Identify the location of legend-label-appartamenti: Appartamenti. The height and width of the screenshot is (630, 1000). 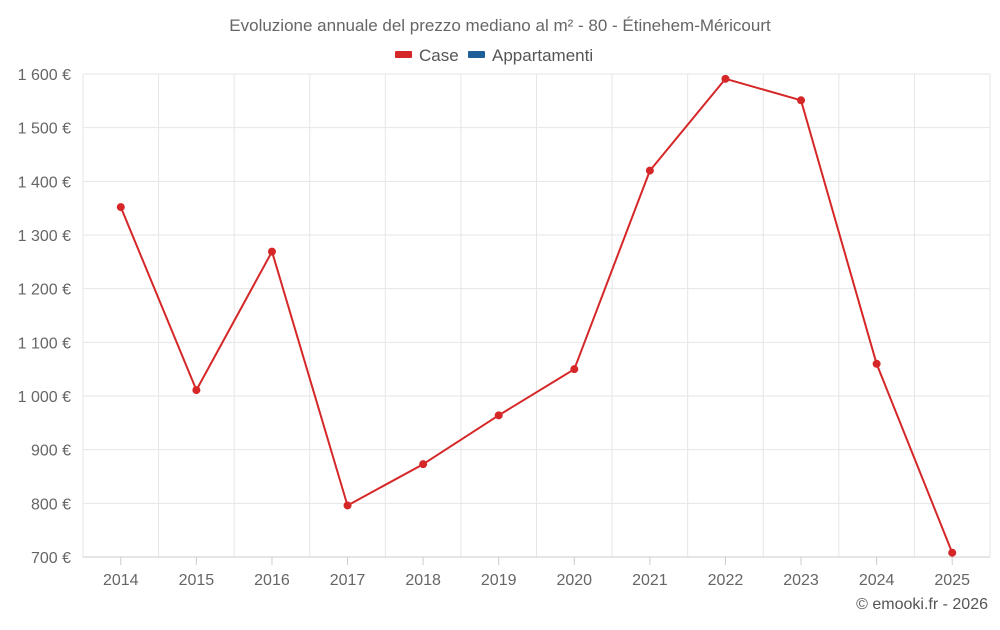
(542, 55).